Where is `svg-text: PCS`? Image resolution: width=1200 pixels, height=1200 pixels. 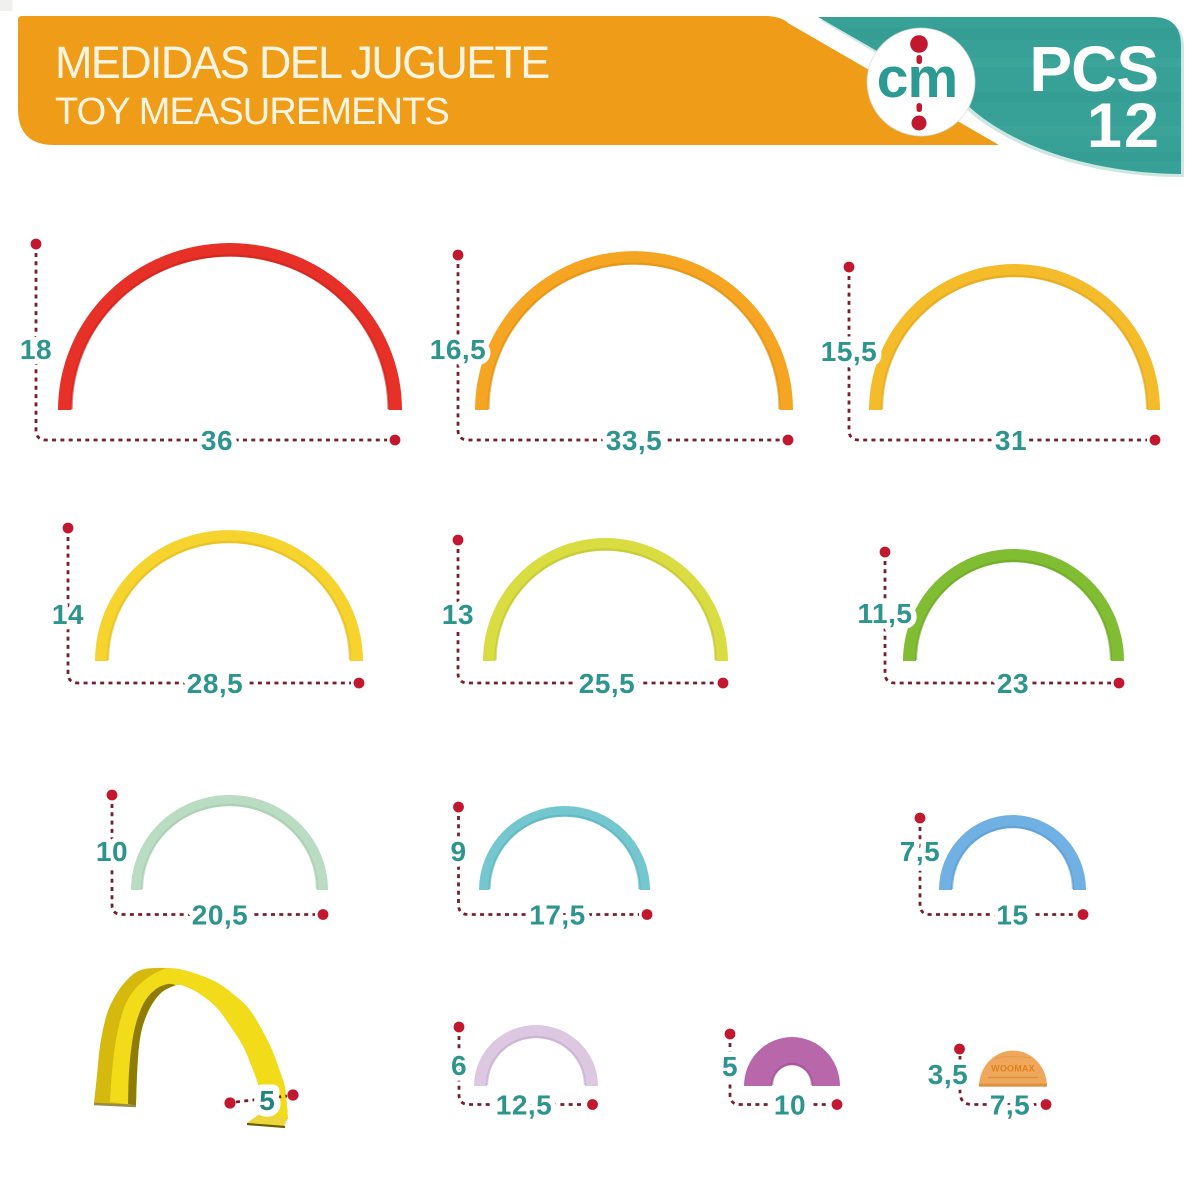
svg-text: PCS is located at coordinates (1093, 69).